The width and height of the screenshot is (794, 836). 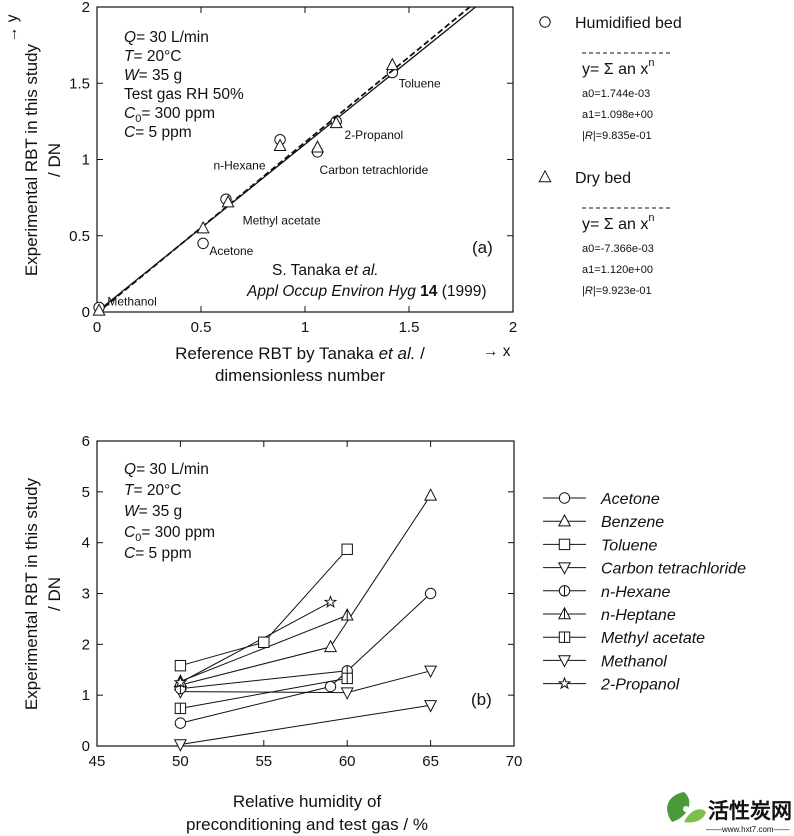 I want to click on fit-equation: y= Σ an xn, so click(x=618, y=222).